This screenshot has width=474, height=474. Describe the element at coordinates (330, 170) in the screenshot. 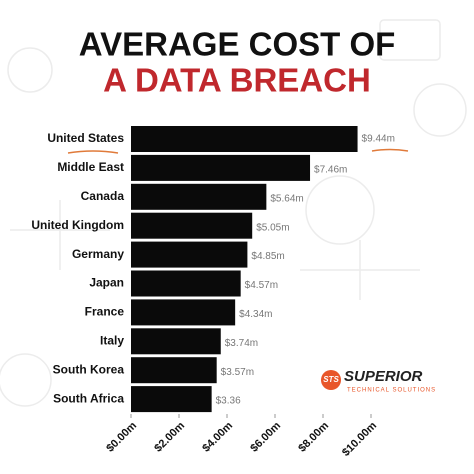

I see `value-label: $7.46m` at that location.